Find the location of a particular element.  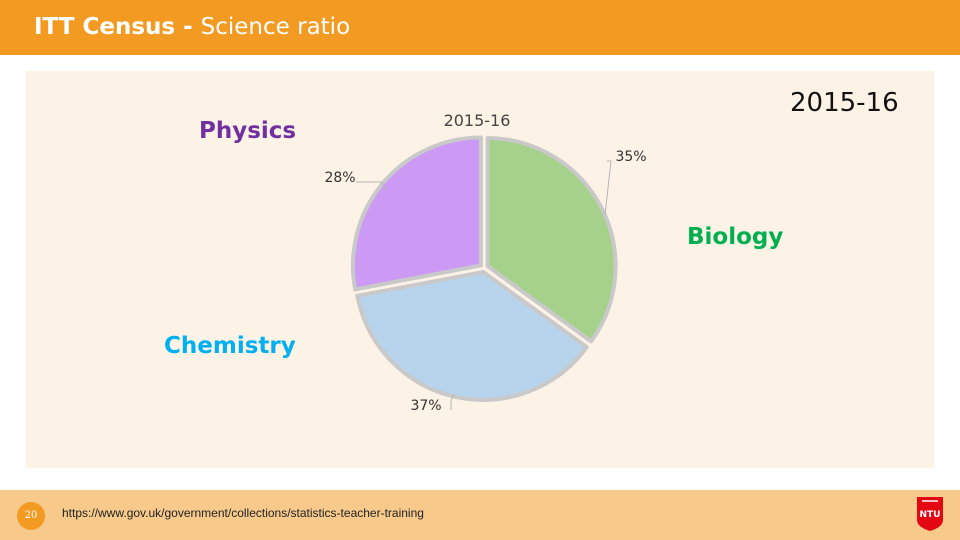

leader-line-chemistry is located at coordinates (452, 401).